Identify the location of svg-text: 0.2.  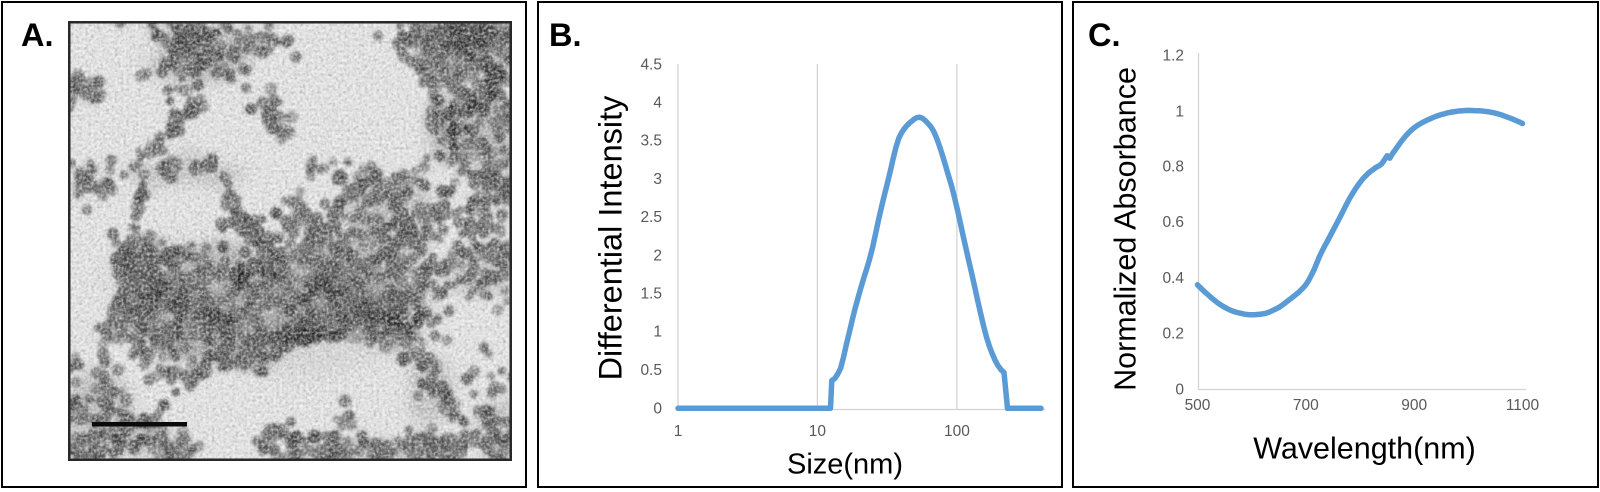
(1173, 334).